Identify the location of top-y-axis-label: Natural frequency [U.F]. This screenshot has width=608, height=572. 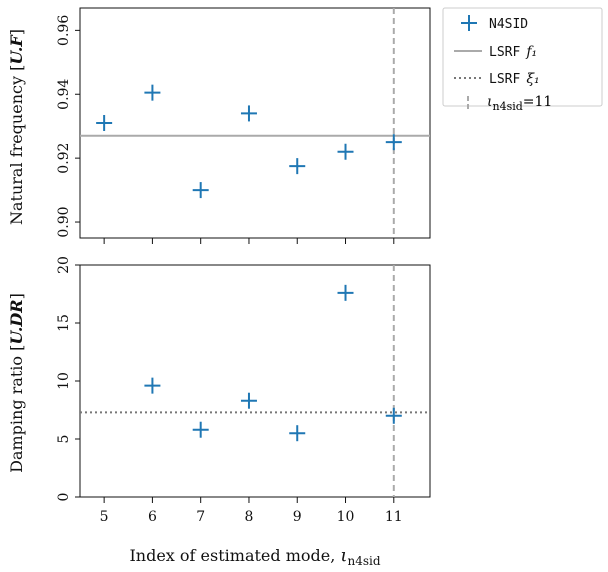
(16, 127).